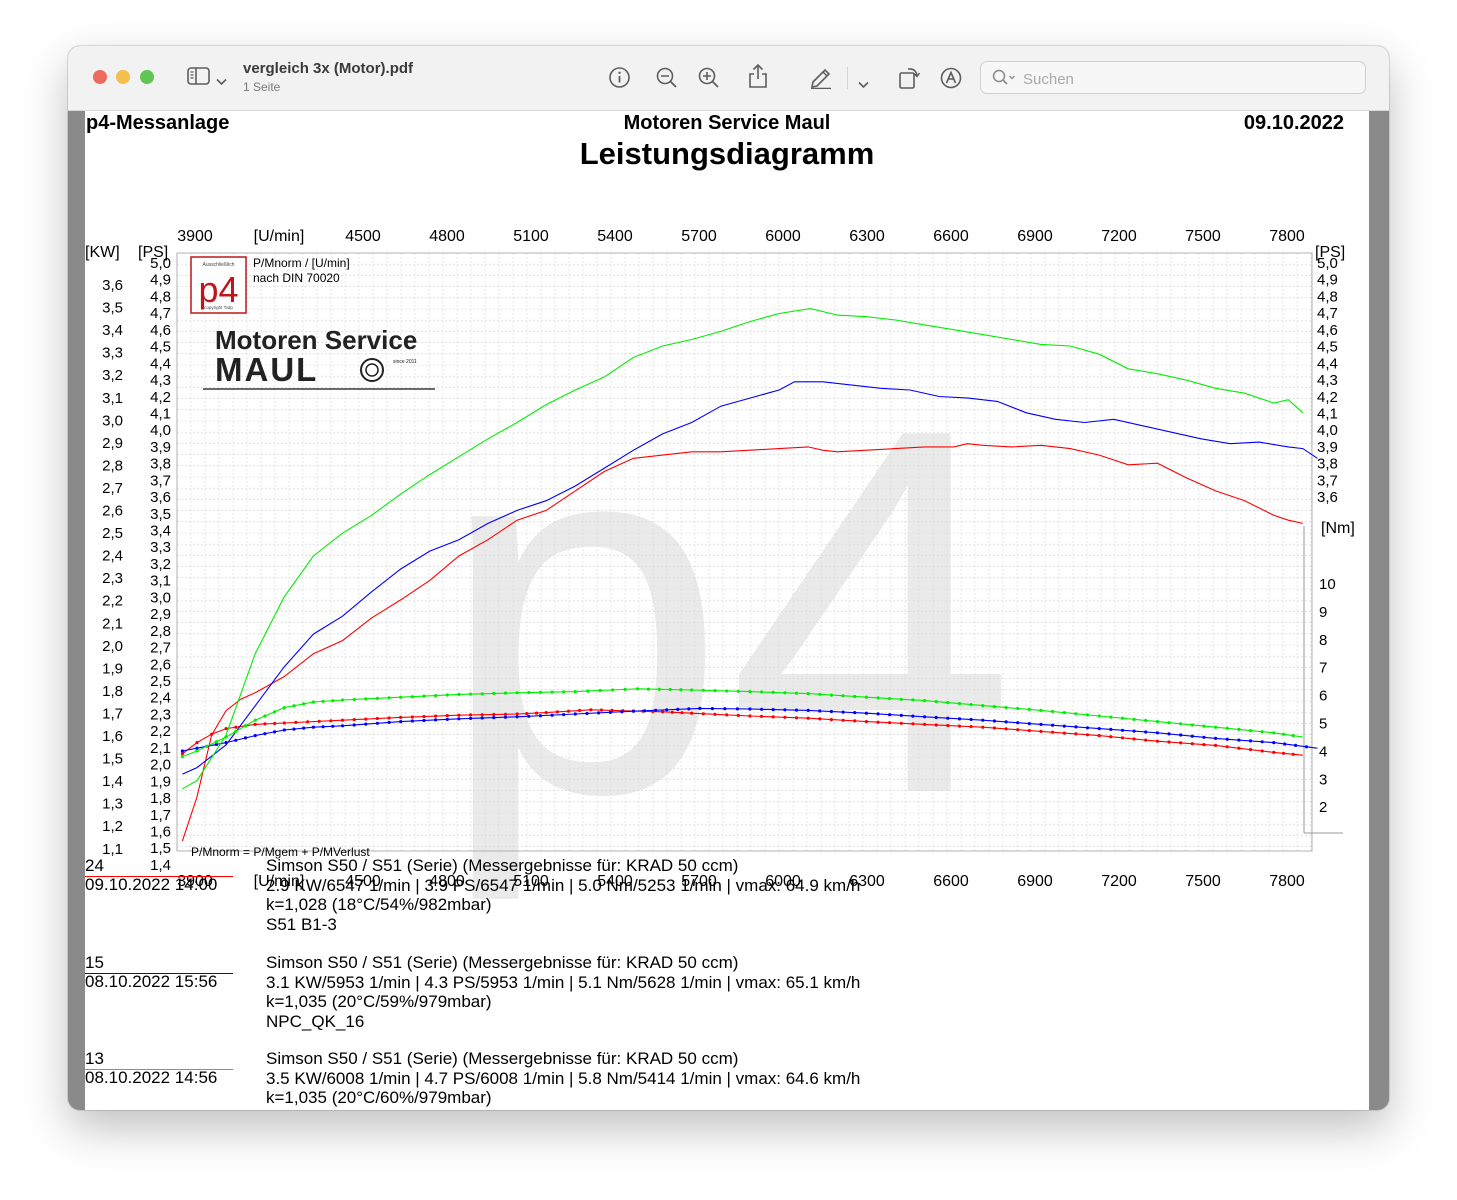 The width and height of the screenshot is (1457, 1200). I want to click on ps-tick: 3,1, so click(160, 581).